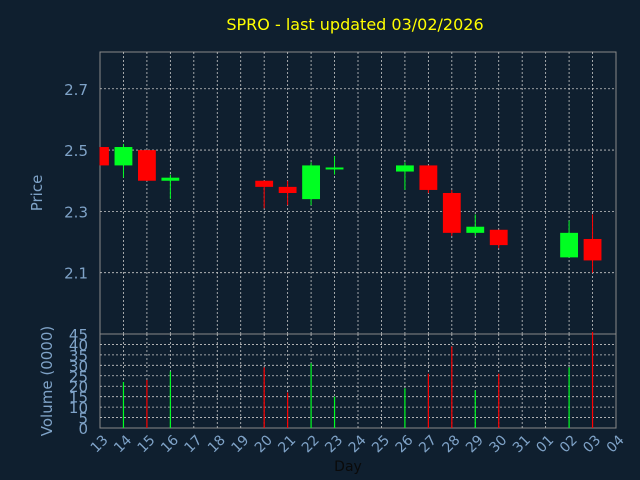 This screenshot has width=640, height=480. I want to click on volume-tick-label: 45, so click(78, 335).